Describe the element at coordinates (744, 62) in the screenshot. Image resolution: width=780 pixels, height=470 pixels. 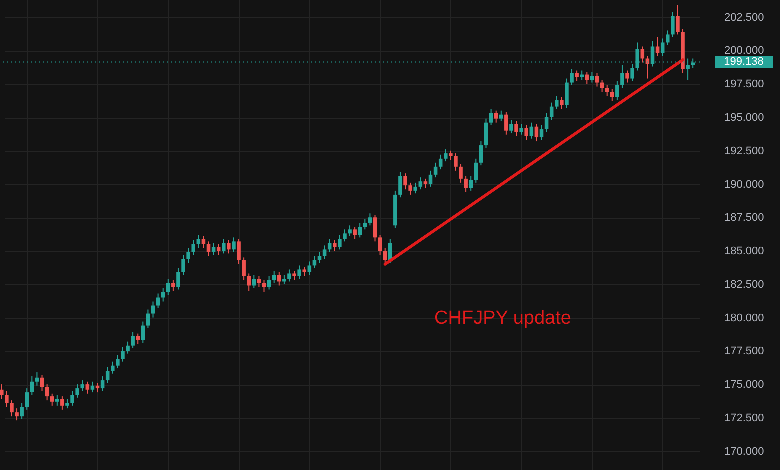
I see `ref-line-label: 199.138` at that location.